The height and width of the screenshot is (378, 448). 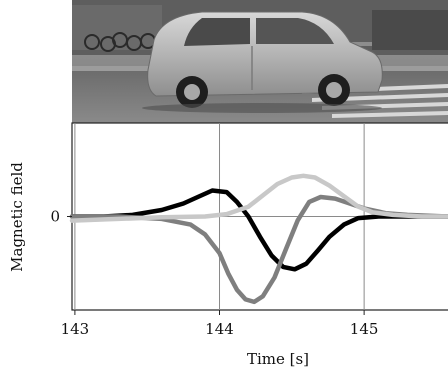 I want to click on y-axis-title: Magnetic field, so click(x=17, y=217).